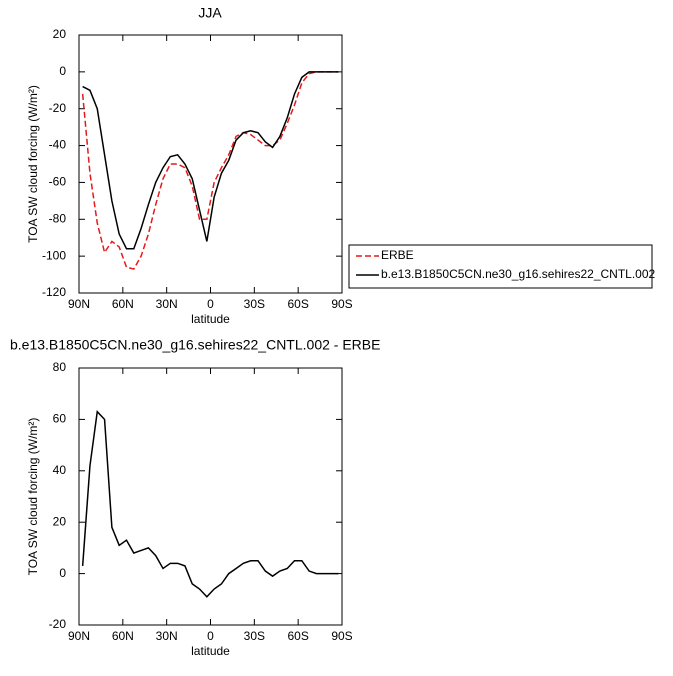  Describe the element at coordinates (397, 255) in the screenshot. I see `legend-label: ERBE` at that location.